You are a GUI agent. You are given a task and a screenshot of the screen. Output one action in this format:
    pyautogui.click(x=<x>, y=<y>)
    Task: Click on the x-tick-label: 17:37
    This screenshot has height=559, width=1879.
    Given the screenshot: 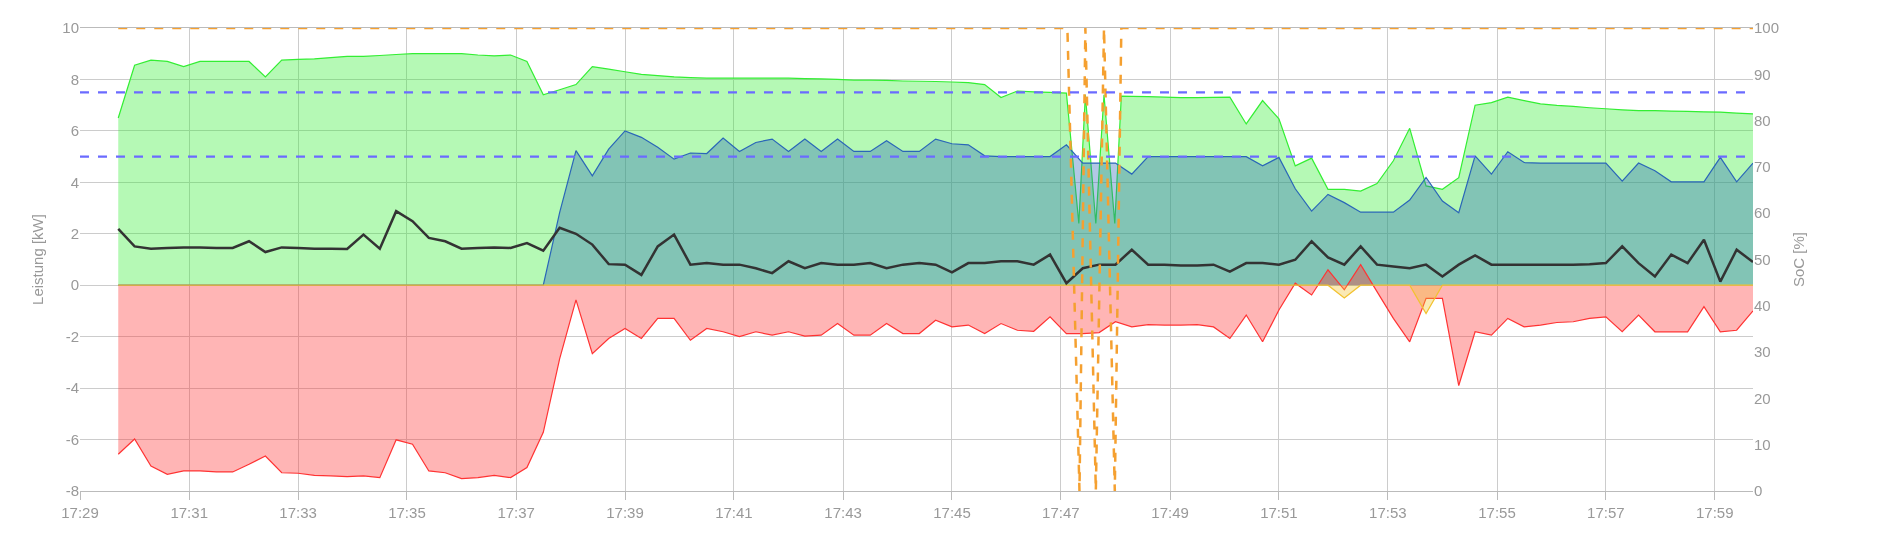 What is the action you would take?
    pyautogui.click(x=516, y=512)
    